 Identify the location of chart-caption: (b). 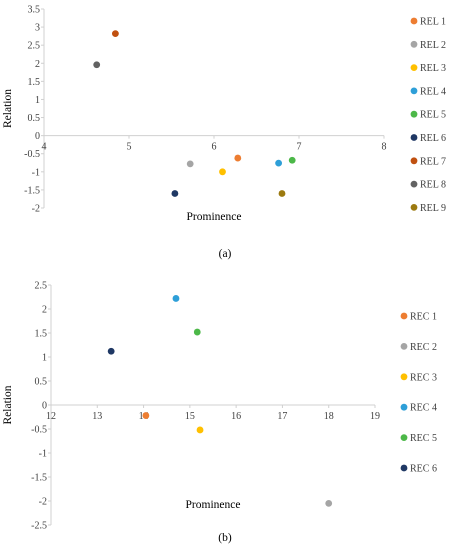
(225, 538).